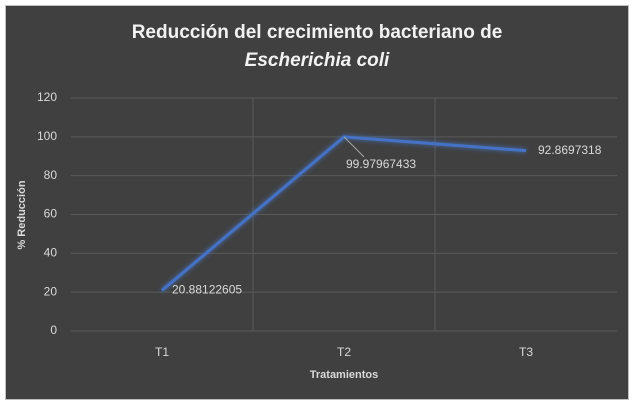  I want to click on x-axis-title: Tratamientos, so click(344, 375).